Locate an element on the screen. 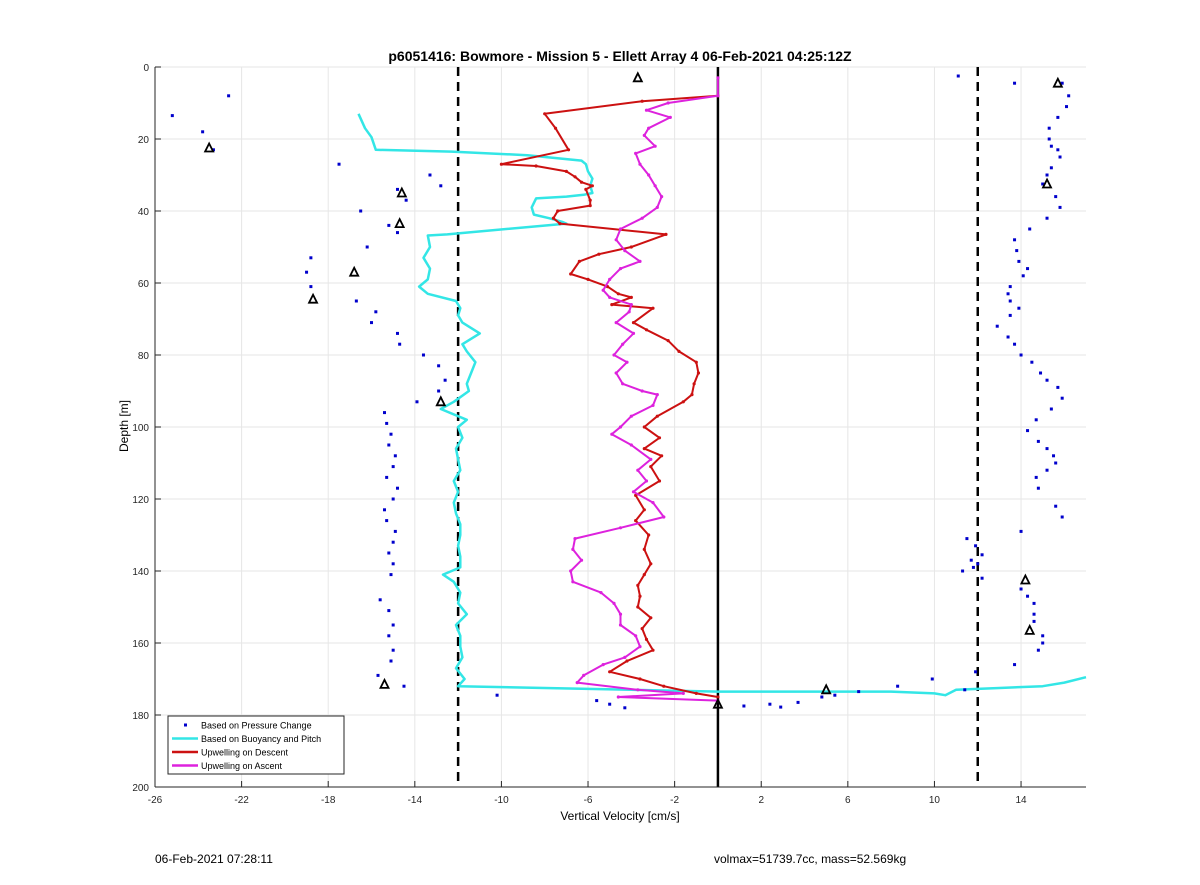 This screenshot has height=885, width=1200. legend-swatch is located at coordinates (185, 725).